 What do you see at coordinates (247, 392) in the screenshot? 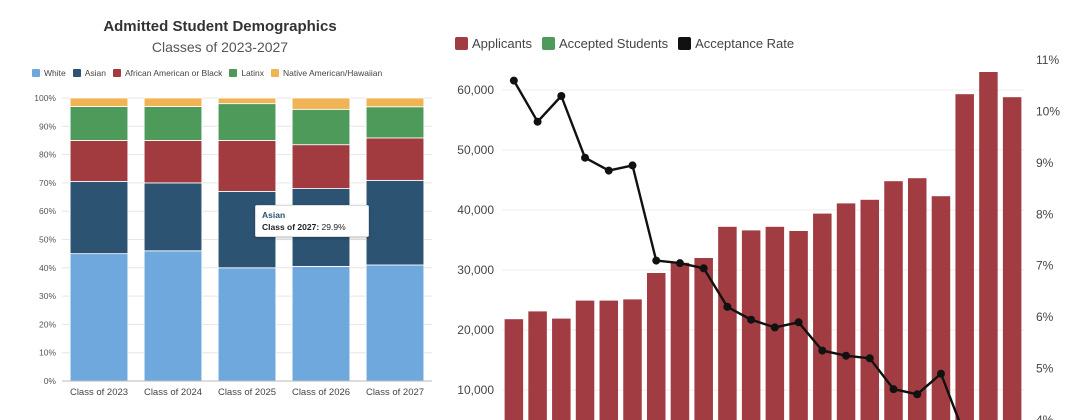
I see `x-tick-label: Class of 2025` at bounding box center [247, 392].